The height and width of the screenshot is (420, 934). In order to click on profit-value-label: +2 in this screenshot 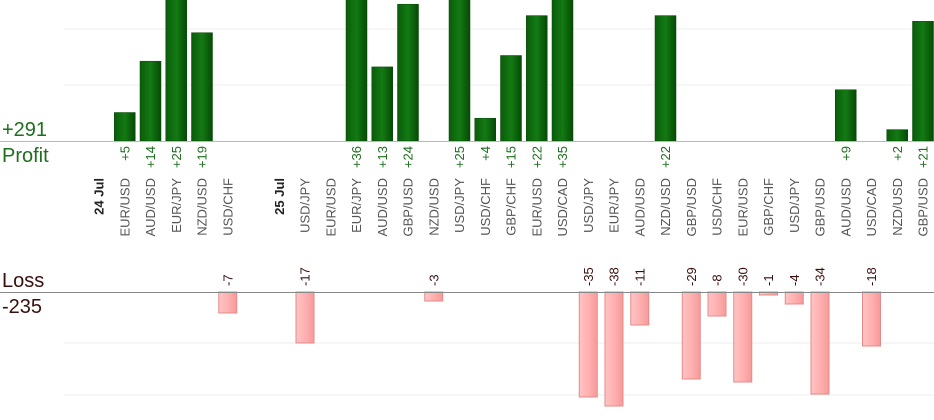, I will do `click(897, 153)`.